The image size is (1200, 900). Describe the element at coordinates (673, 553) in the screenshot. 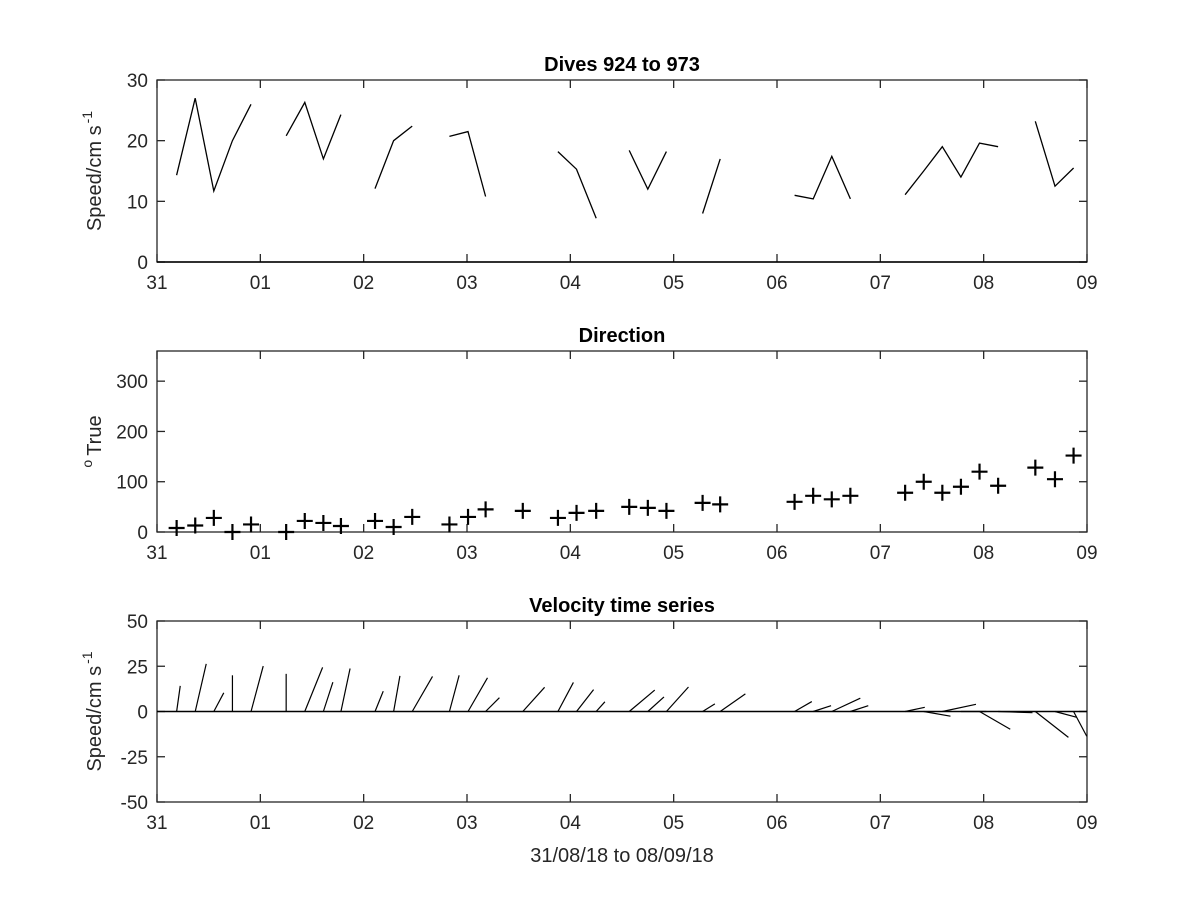

I see `x-tick-label: 05` at that location.